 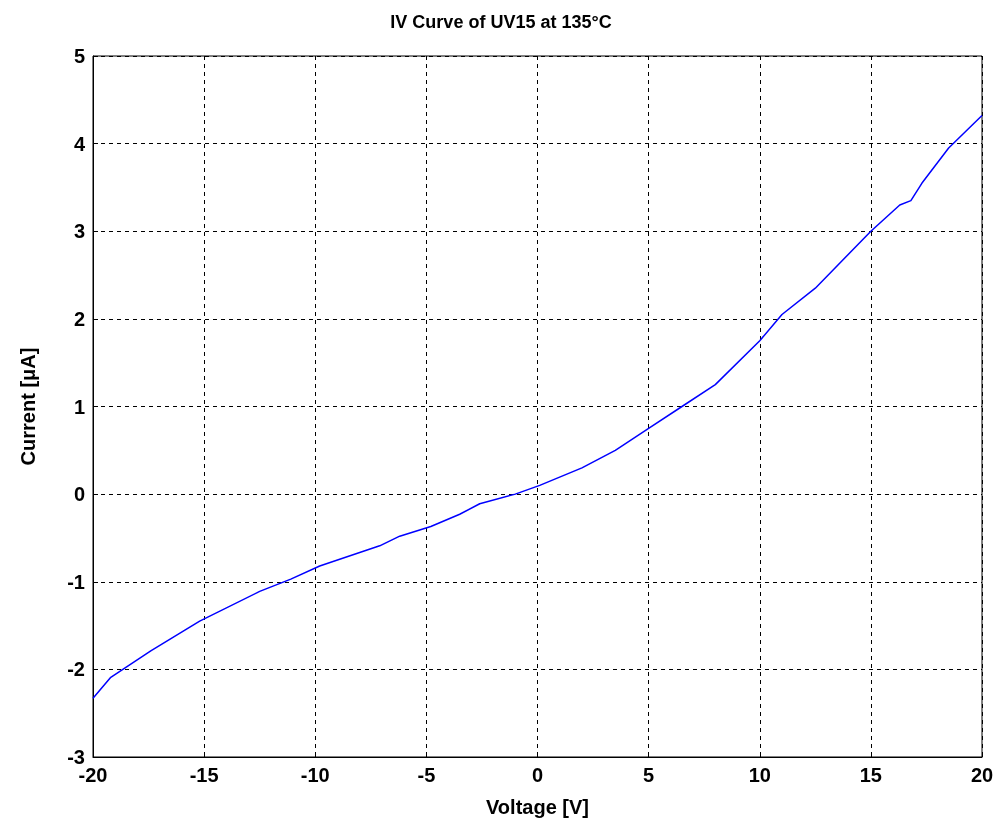 I want to click on y-tick-label: 1, so click(x=79, y=406).